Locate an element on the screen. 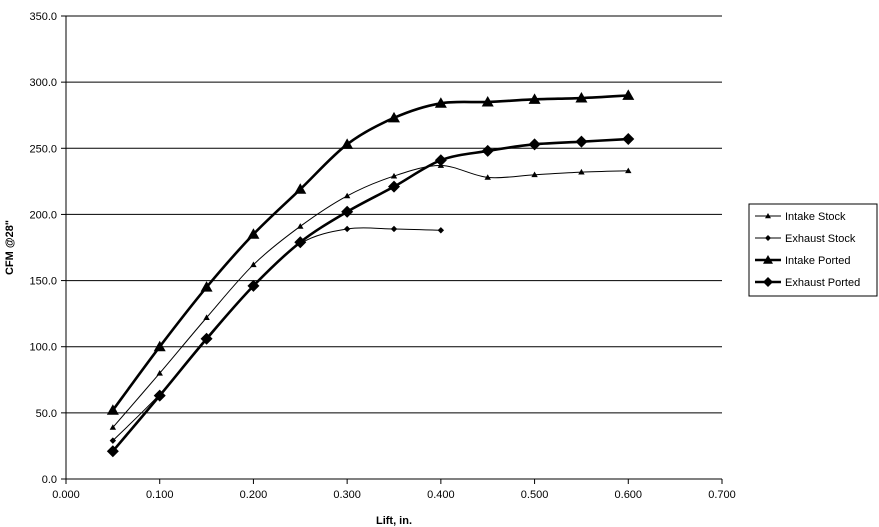 The height and width of the screenshot is (527, 879). x-tick-label: 0.700 is located at coordinates (722, 495).